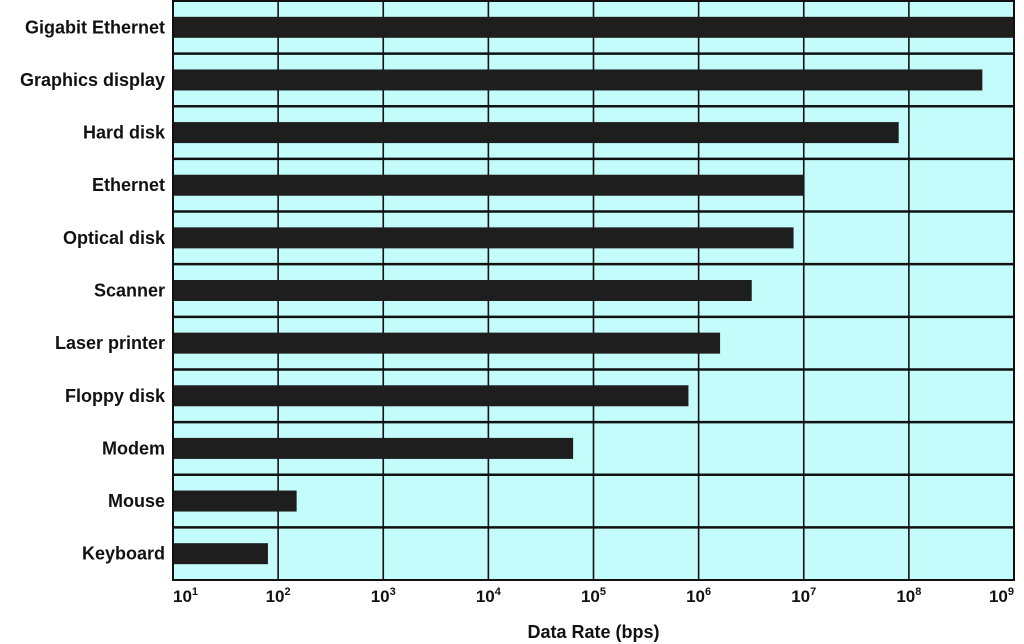  I want to click on x-tick-label: 10⁸, so click(908, 596).